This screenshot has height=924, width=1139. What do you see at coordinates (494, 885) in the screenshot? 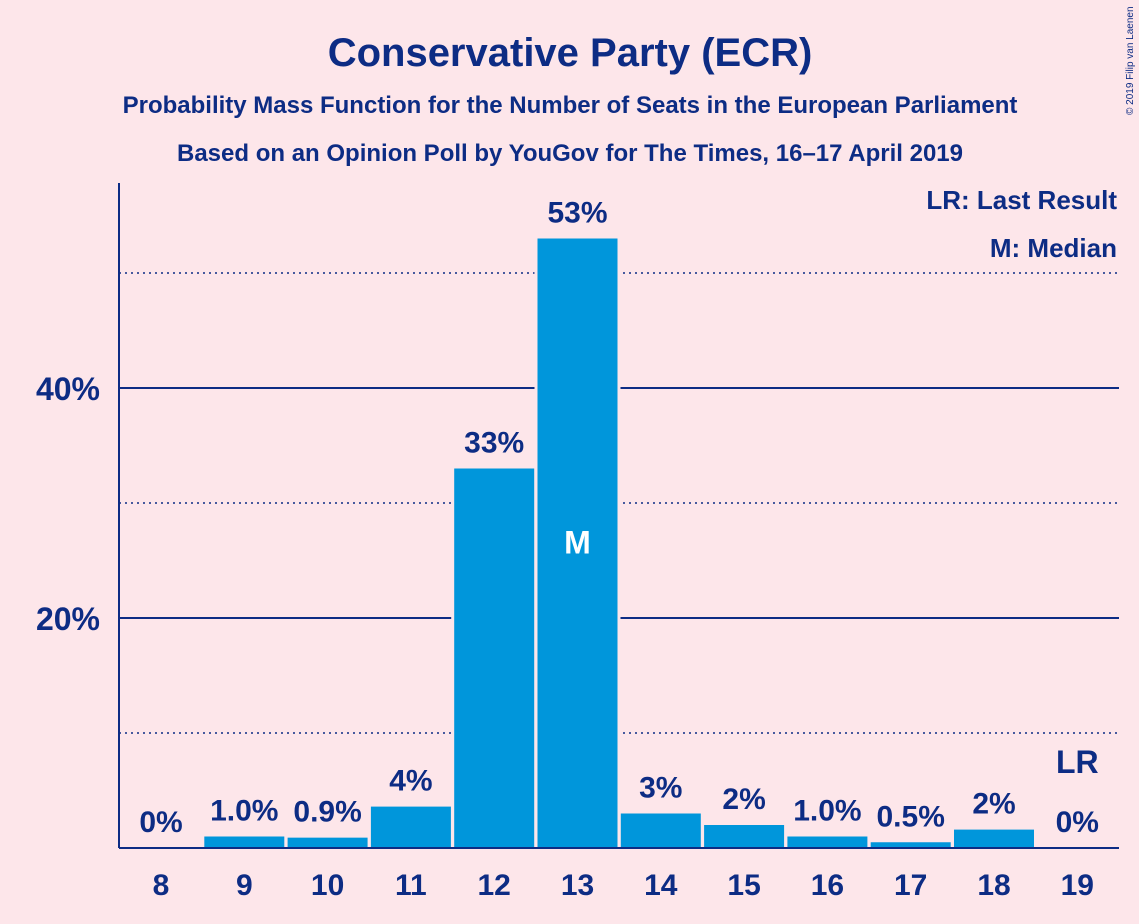
I see `x-tick-12: 12` at bounding box center [494, 885].